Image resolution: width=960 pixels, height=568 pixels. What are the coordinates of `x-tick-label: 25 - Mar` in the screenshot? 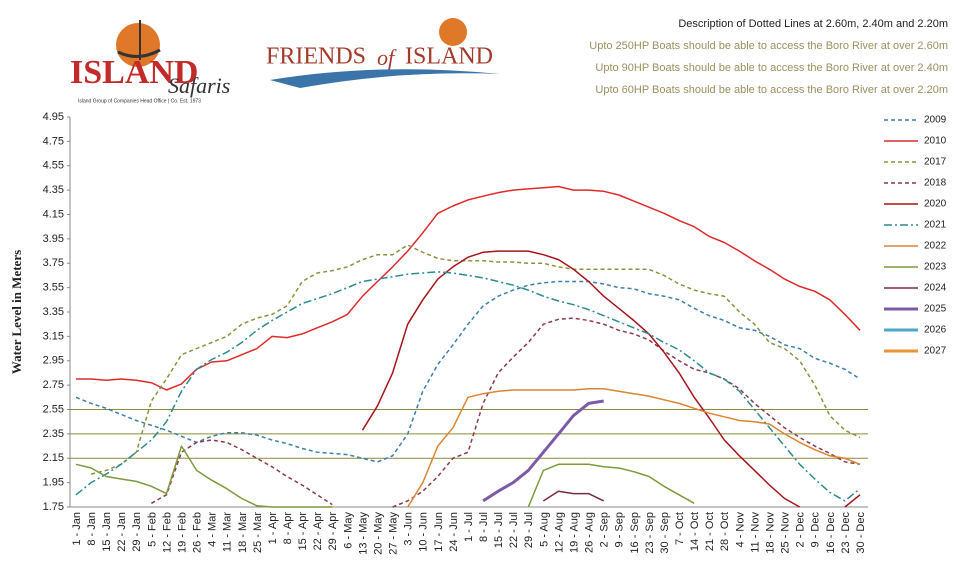 It's located at (258, 532).